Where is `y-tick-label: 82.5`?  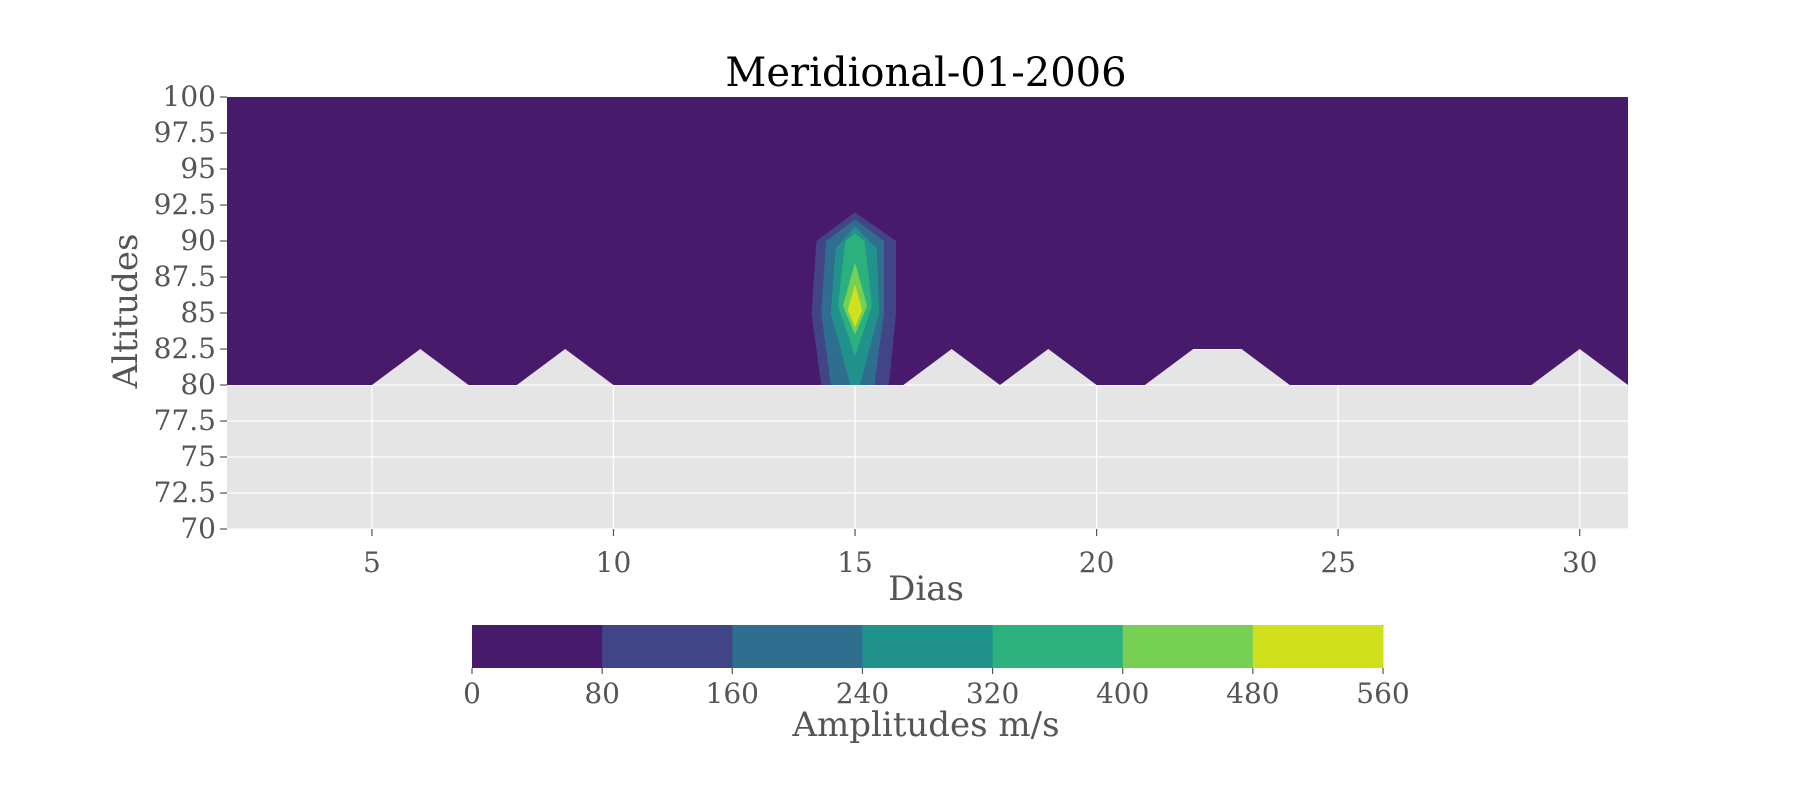 y-tick-label: 82.5 is located at coordinates (185, 348).